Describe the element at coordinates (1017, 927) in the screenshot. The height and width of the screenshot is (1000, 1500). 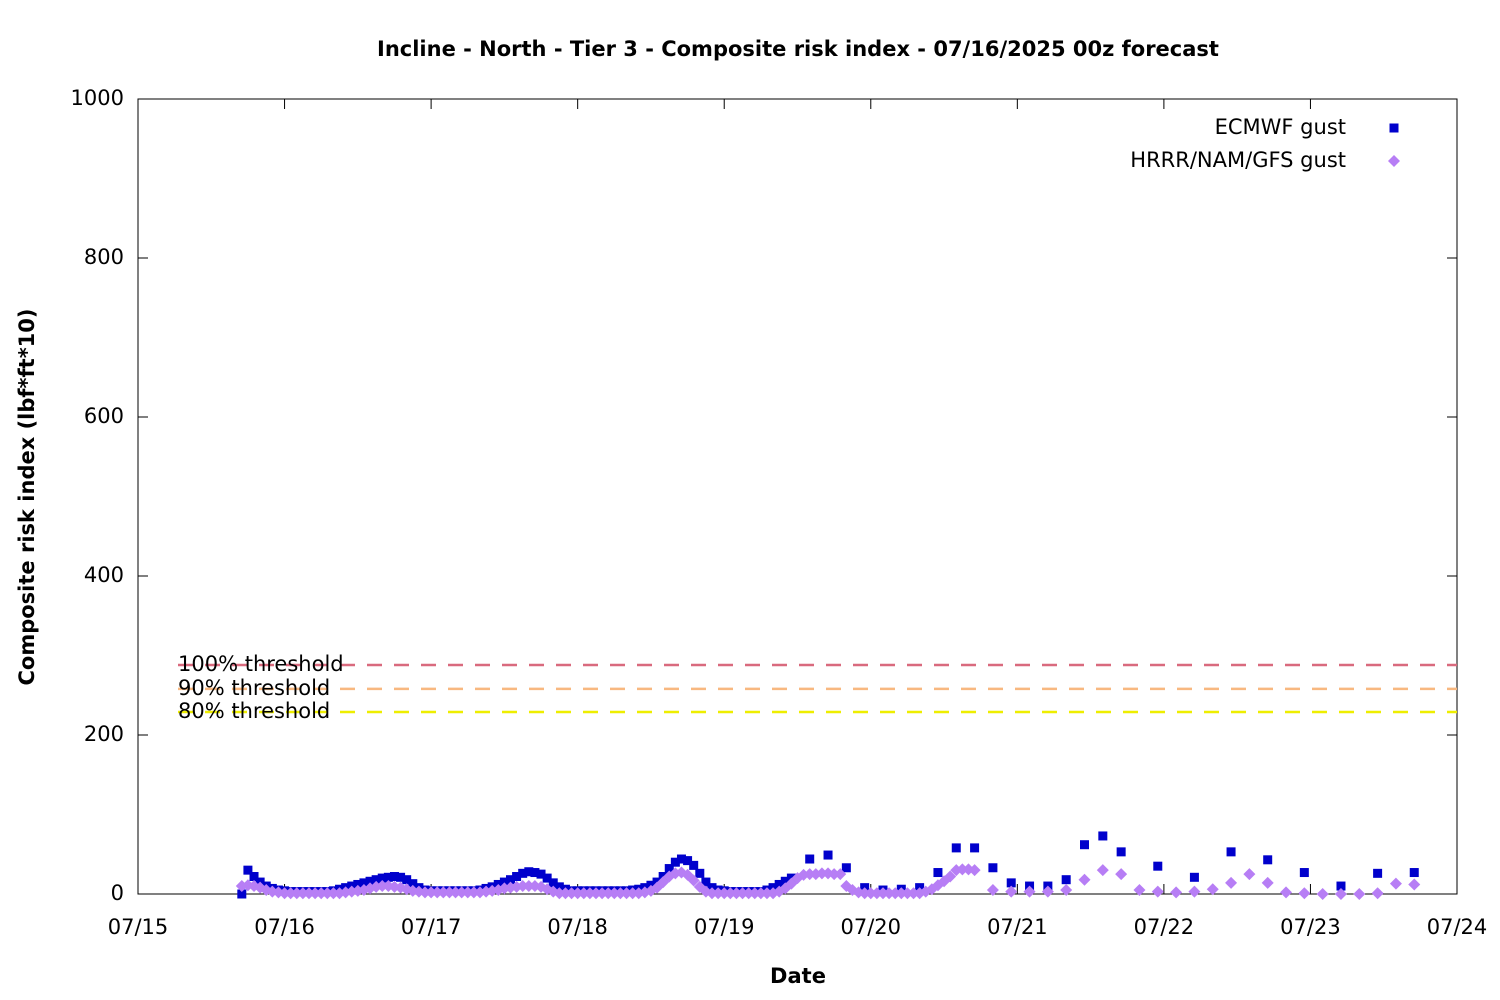
I see `x-tick-label: 07/21` at that location.